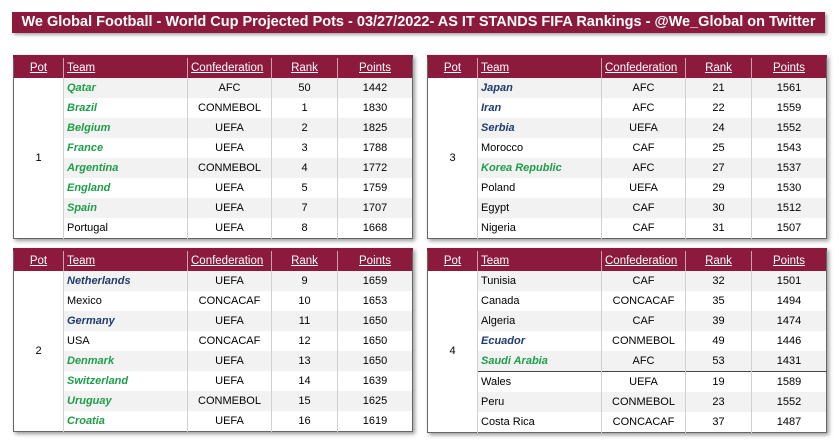 The image size is (839, 441). Describe the element at coordinates (125, 360) in the screenshot. I see `team-name: Denmark` at that location.